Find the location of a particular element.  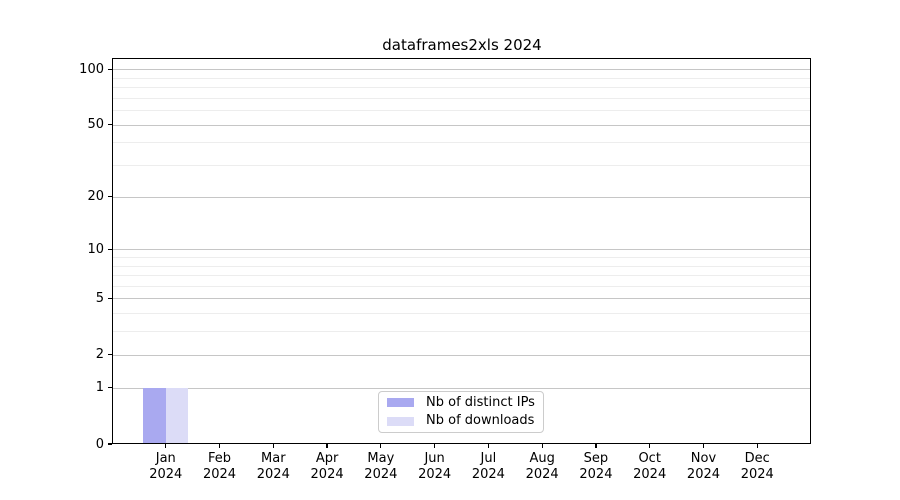

x-tick-label: Apr 2024 is located at coordinates (327, 466).